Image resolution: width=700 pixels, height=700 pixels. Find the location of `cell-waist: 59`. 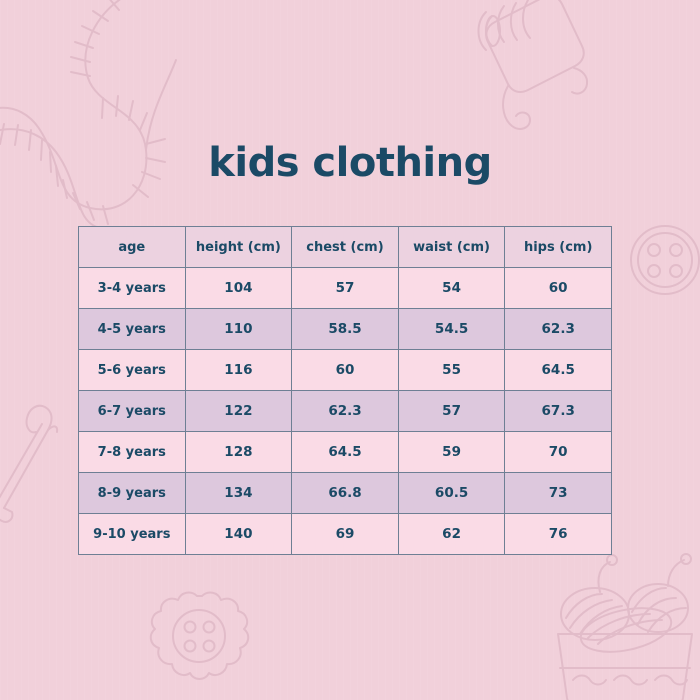

cell-waist: 59 is located at coordinates (451, 452).